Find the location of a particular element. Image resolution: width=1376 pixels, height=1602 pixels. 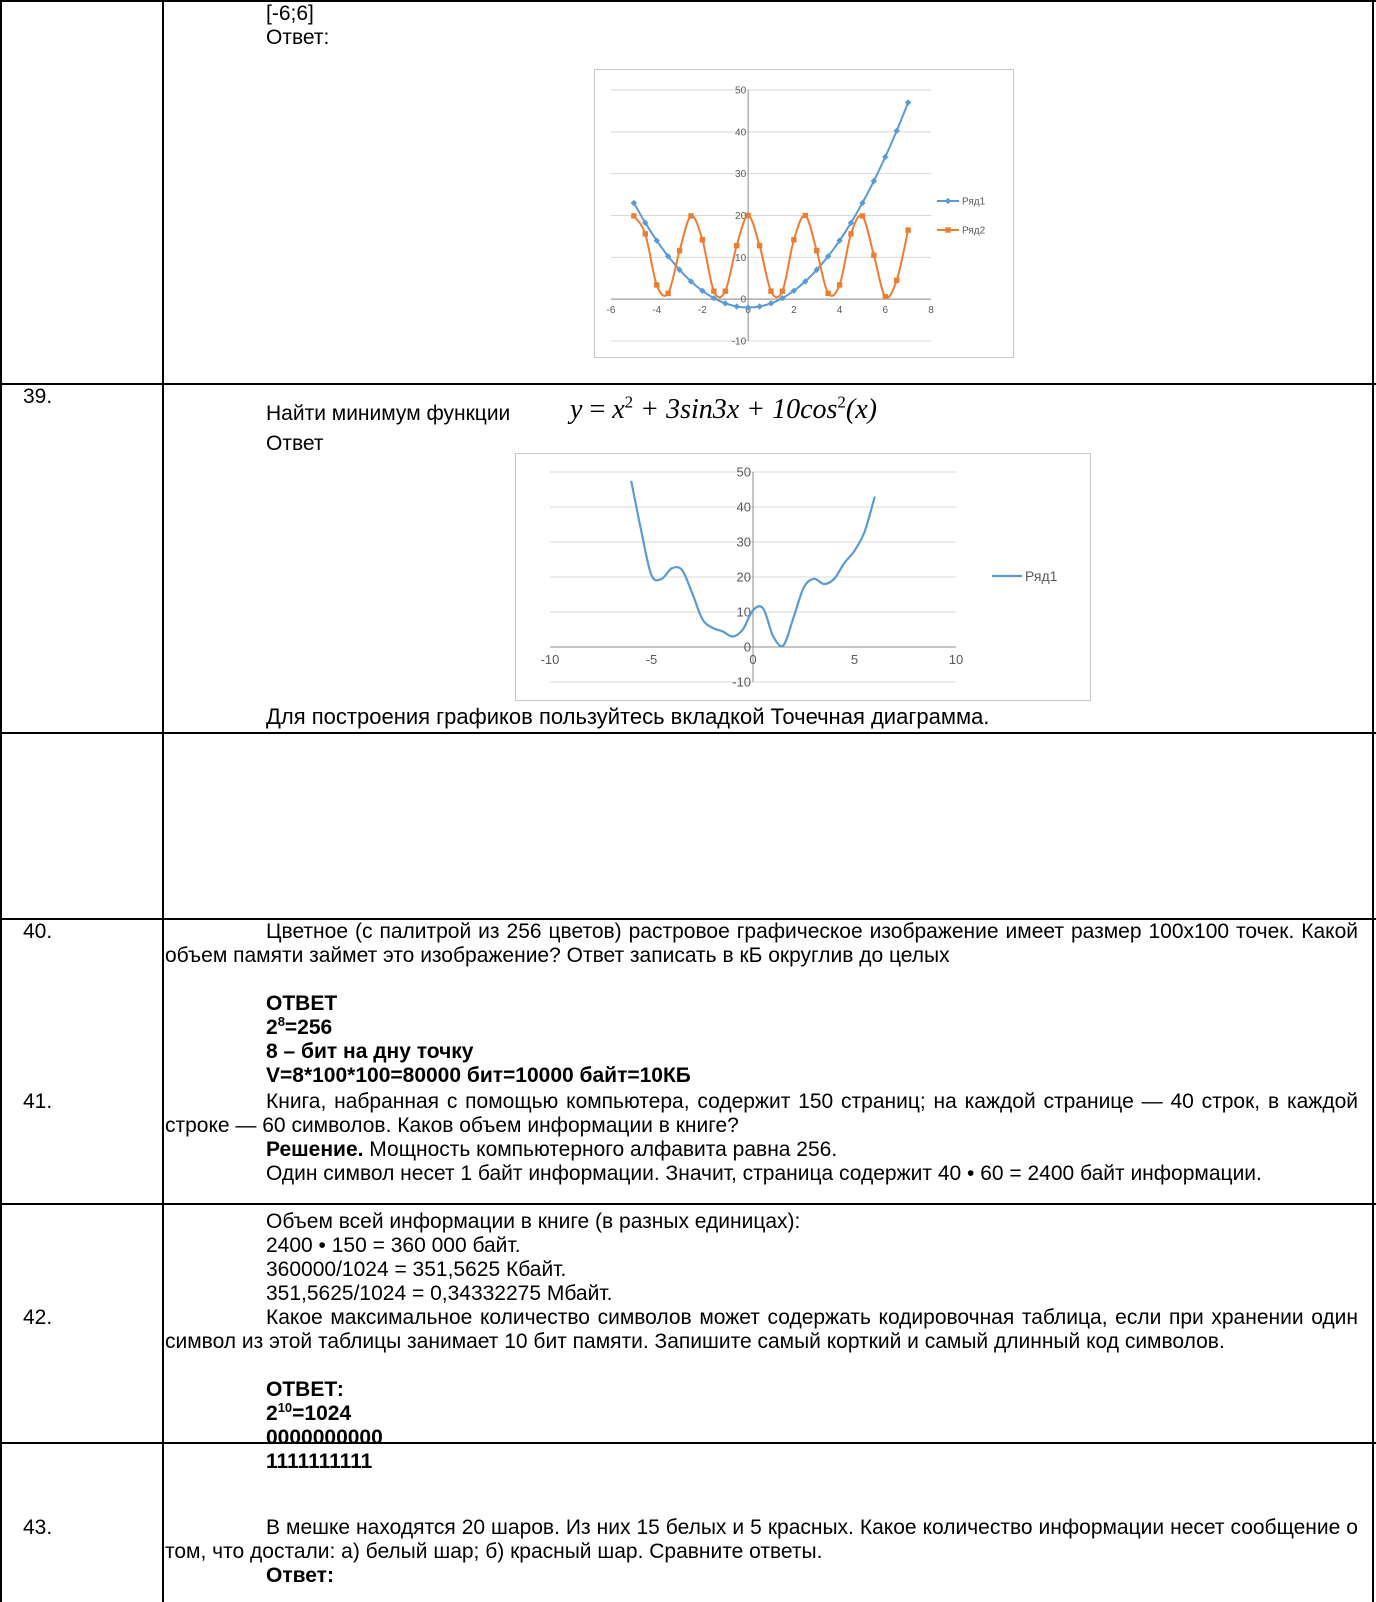

x-tick-label: -10 is located at coordinates (550, 659).